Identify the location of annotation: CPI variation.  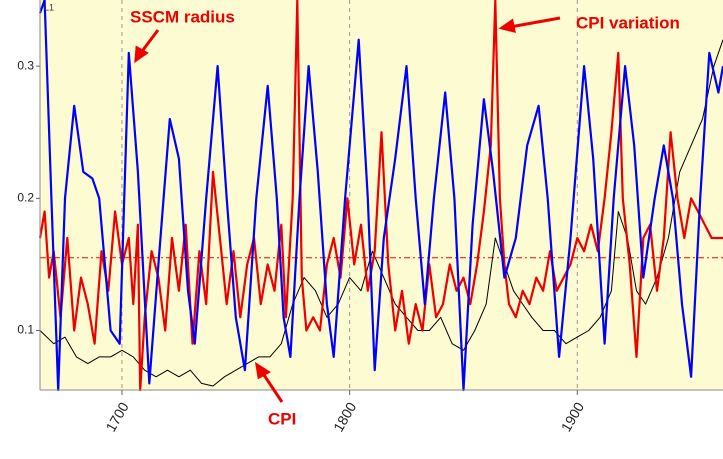
(628, 22).